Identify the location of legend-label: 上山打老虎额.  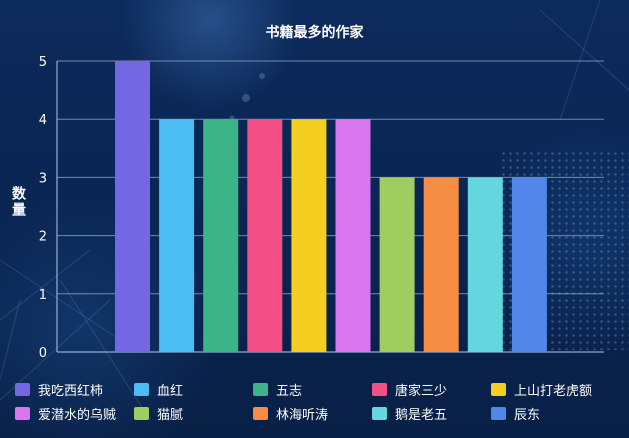
(553, 391).